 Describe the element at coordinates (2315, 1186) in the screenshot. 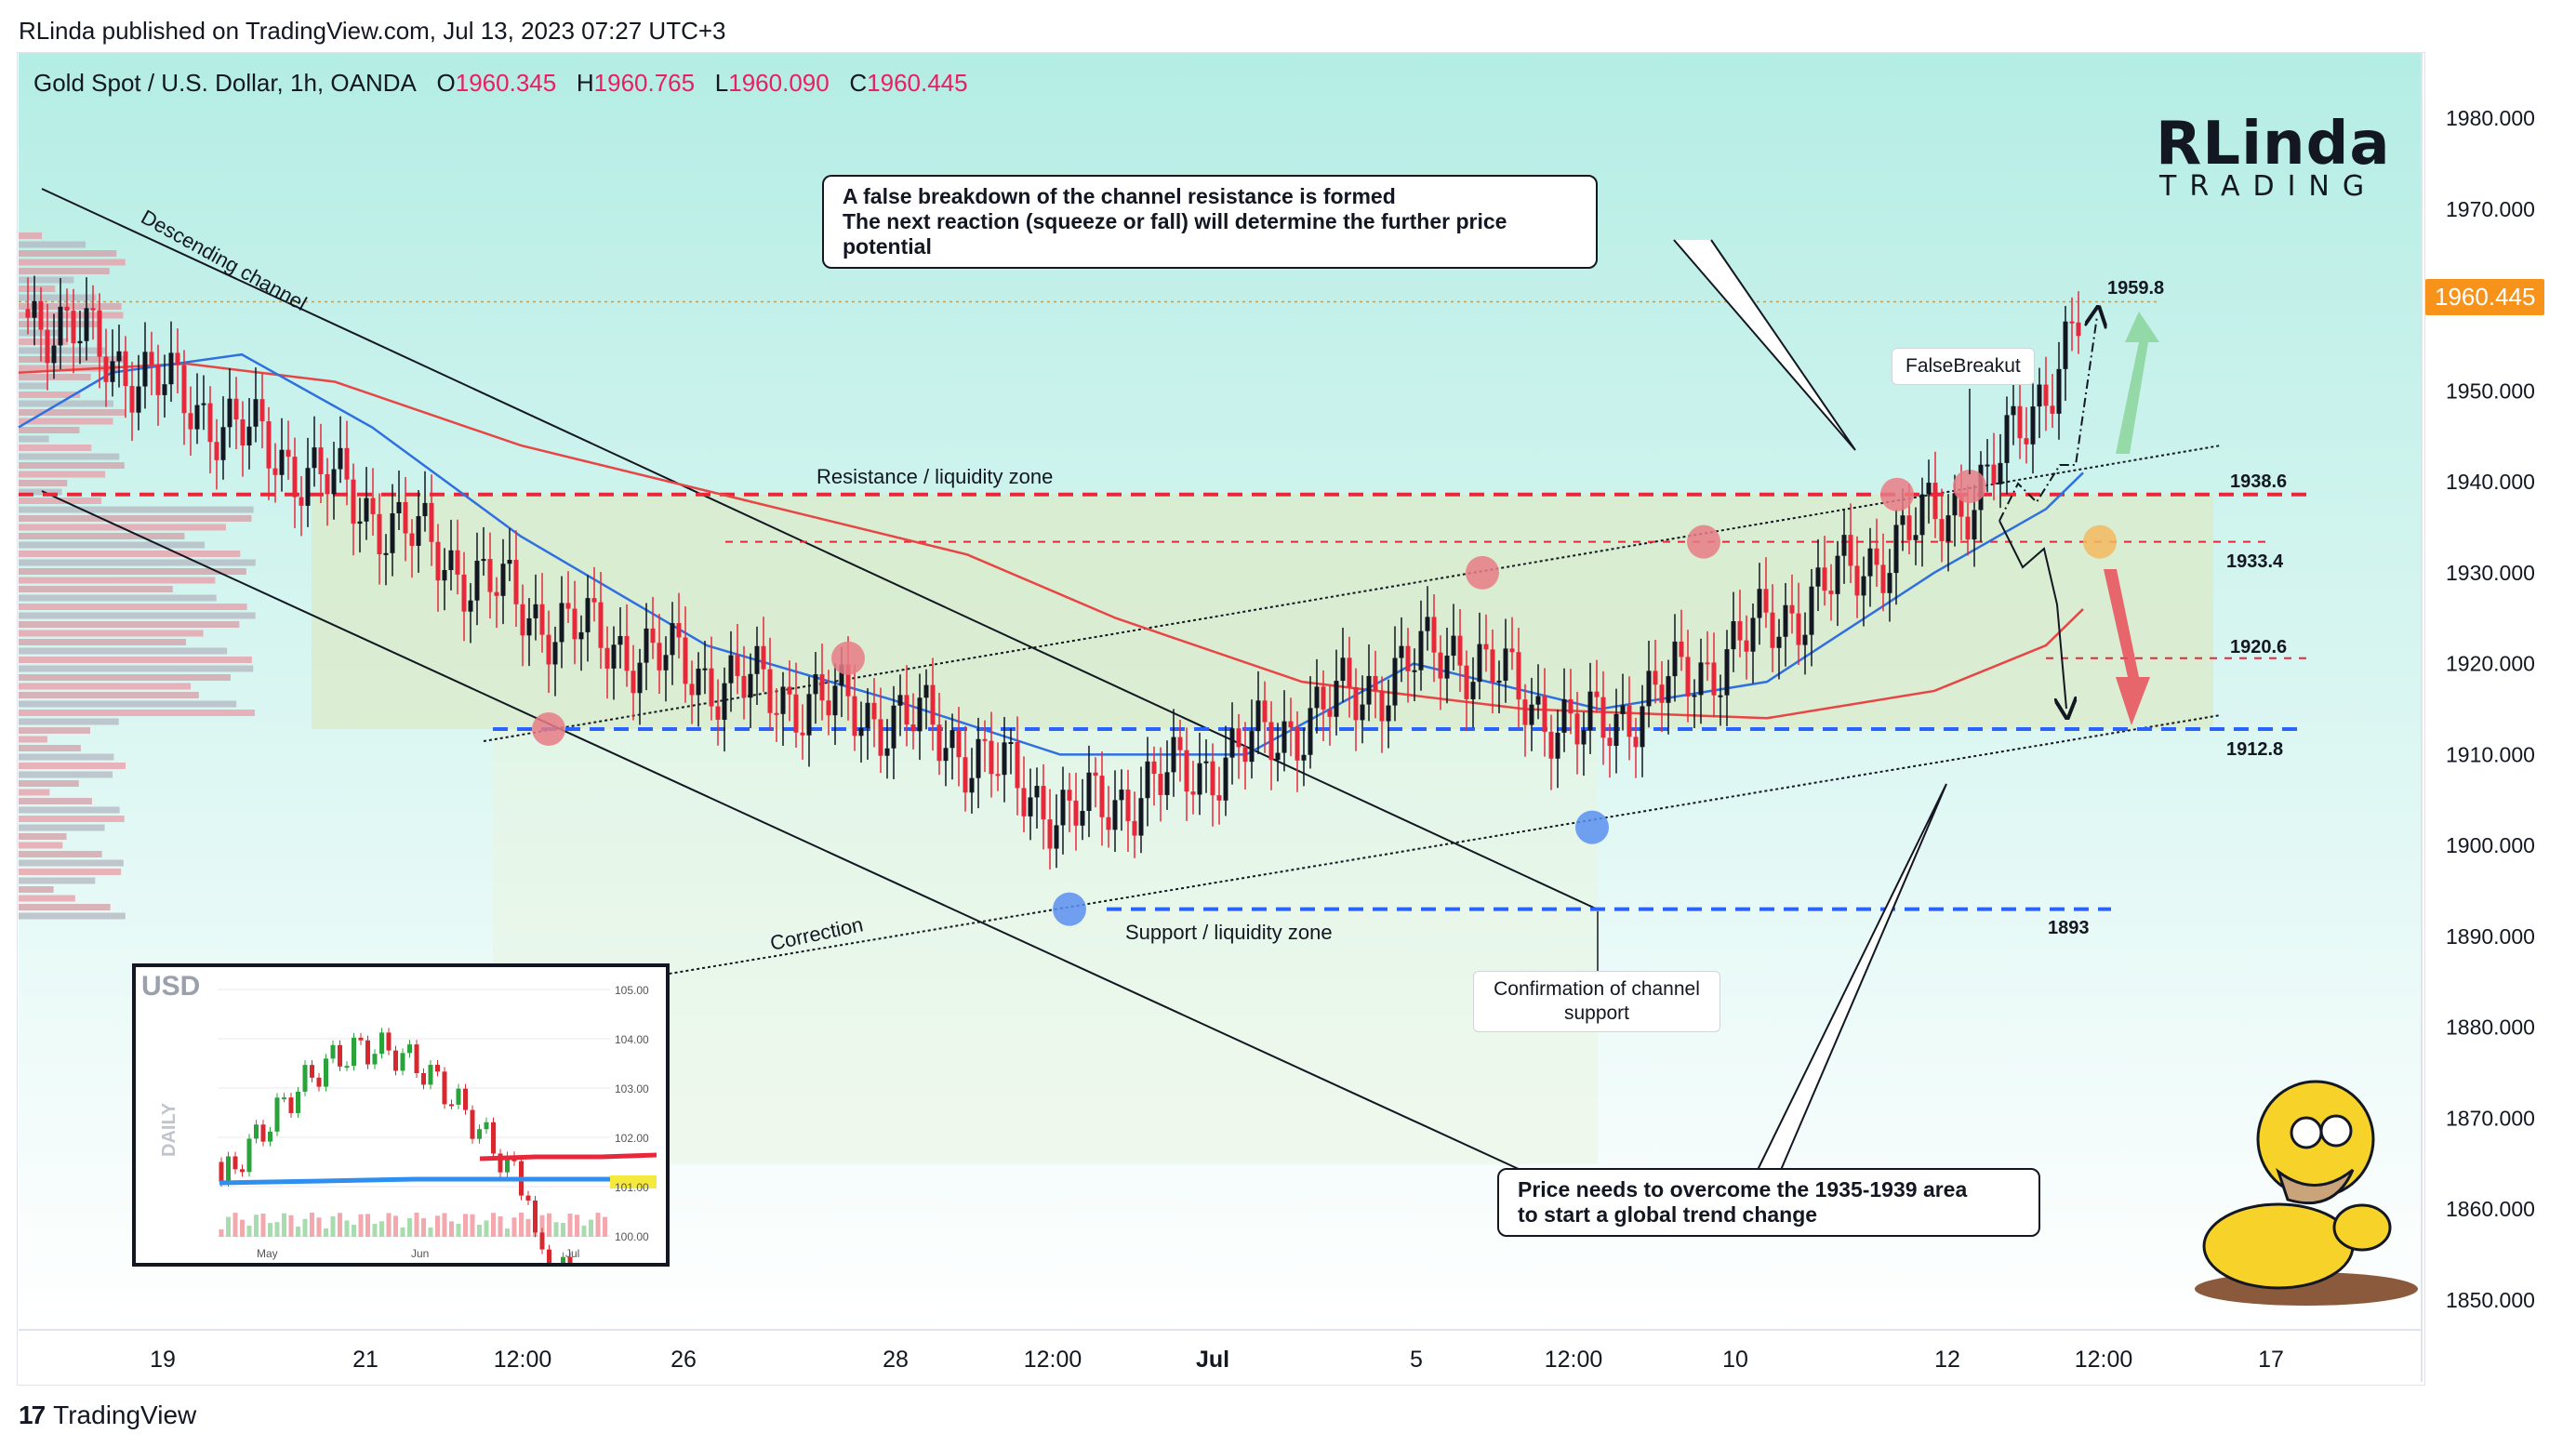

I see `cartoon-mouth` at that location.